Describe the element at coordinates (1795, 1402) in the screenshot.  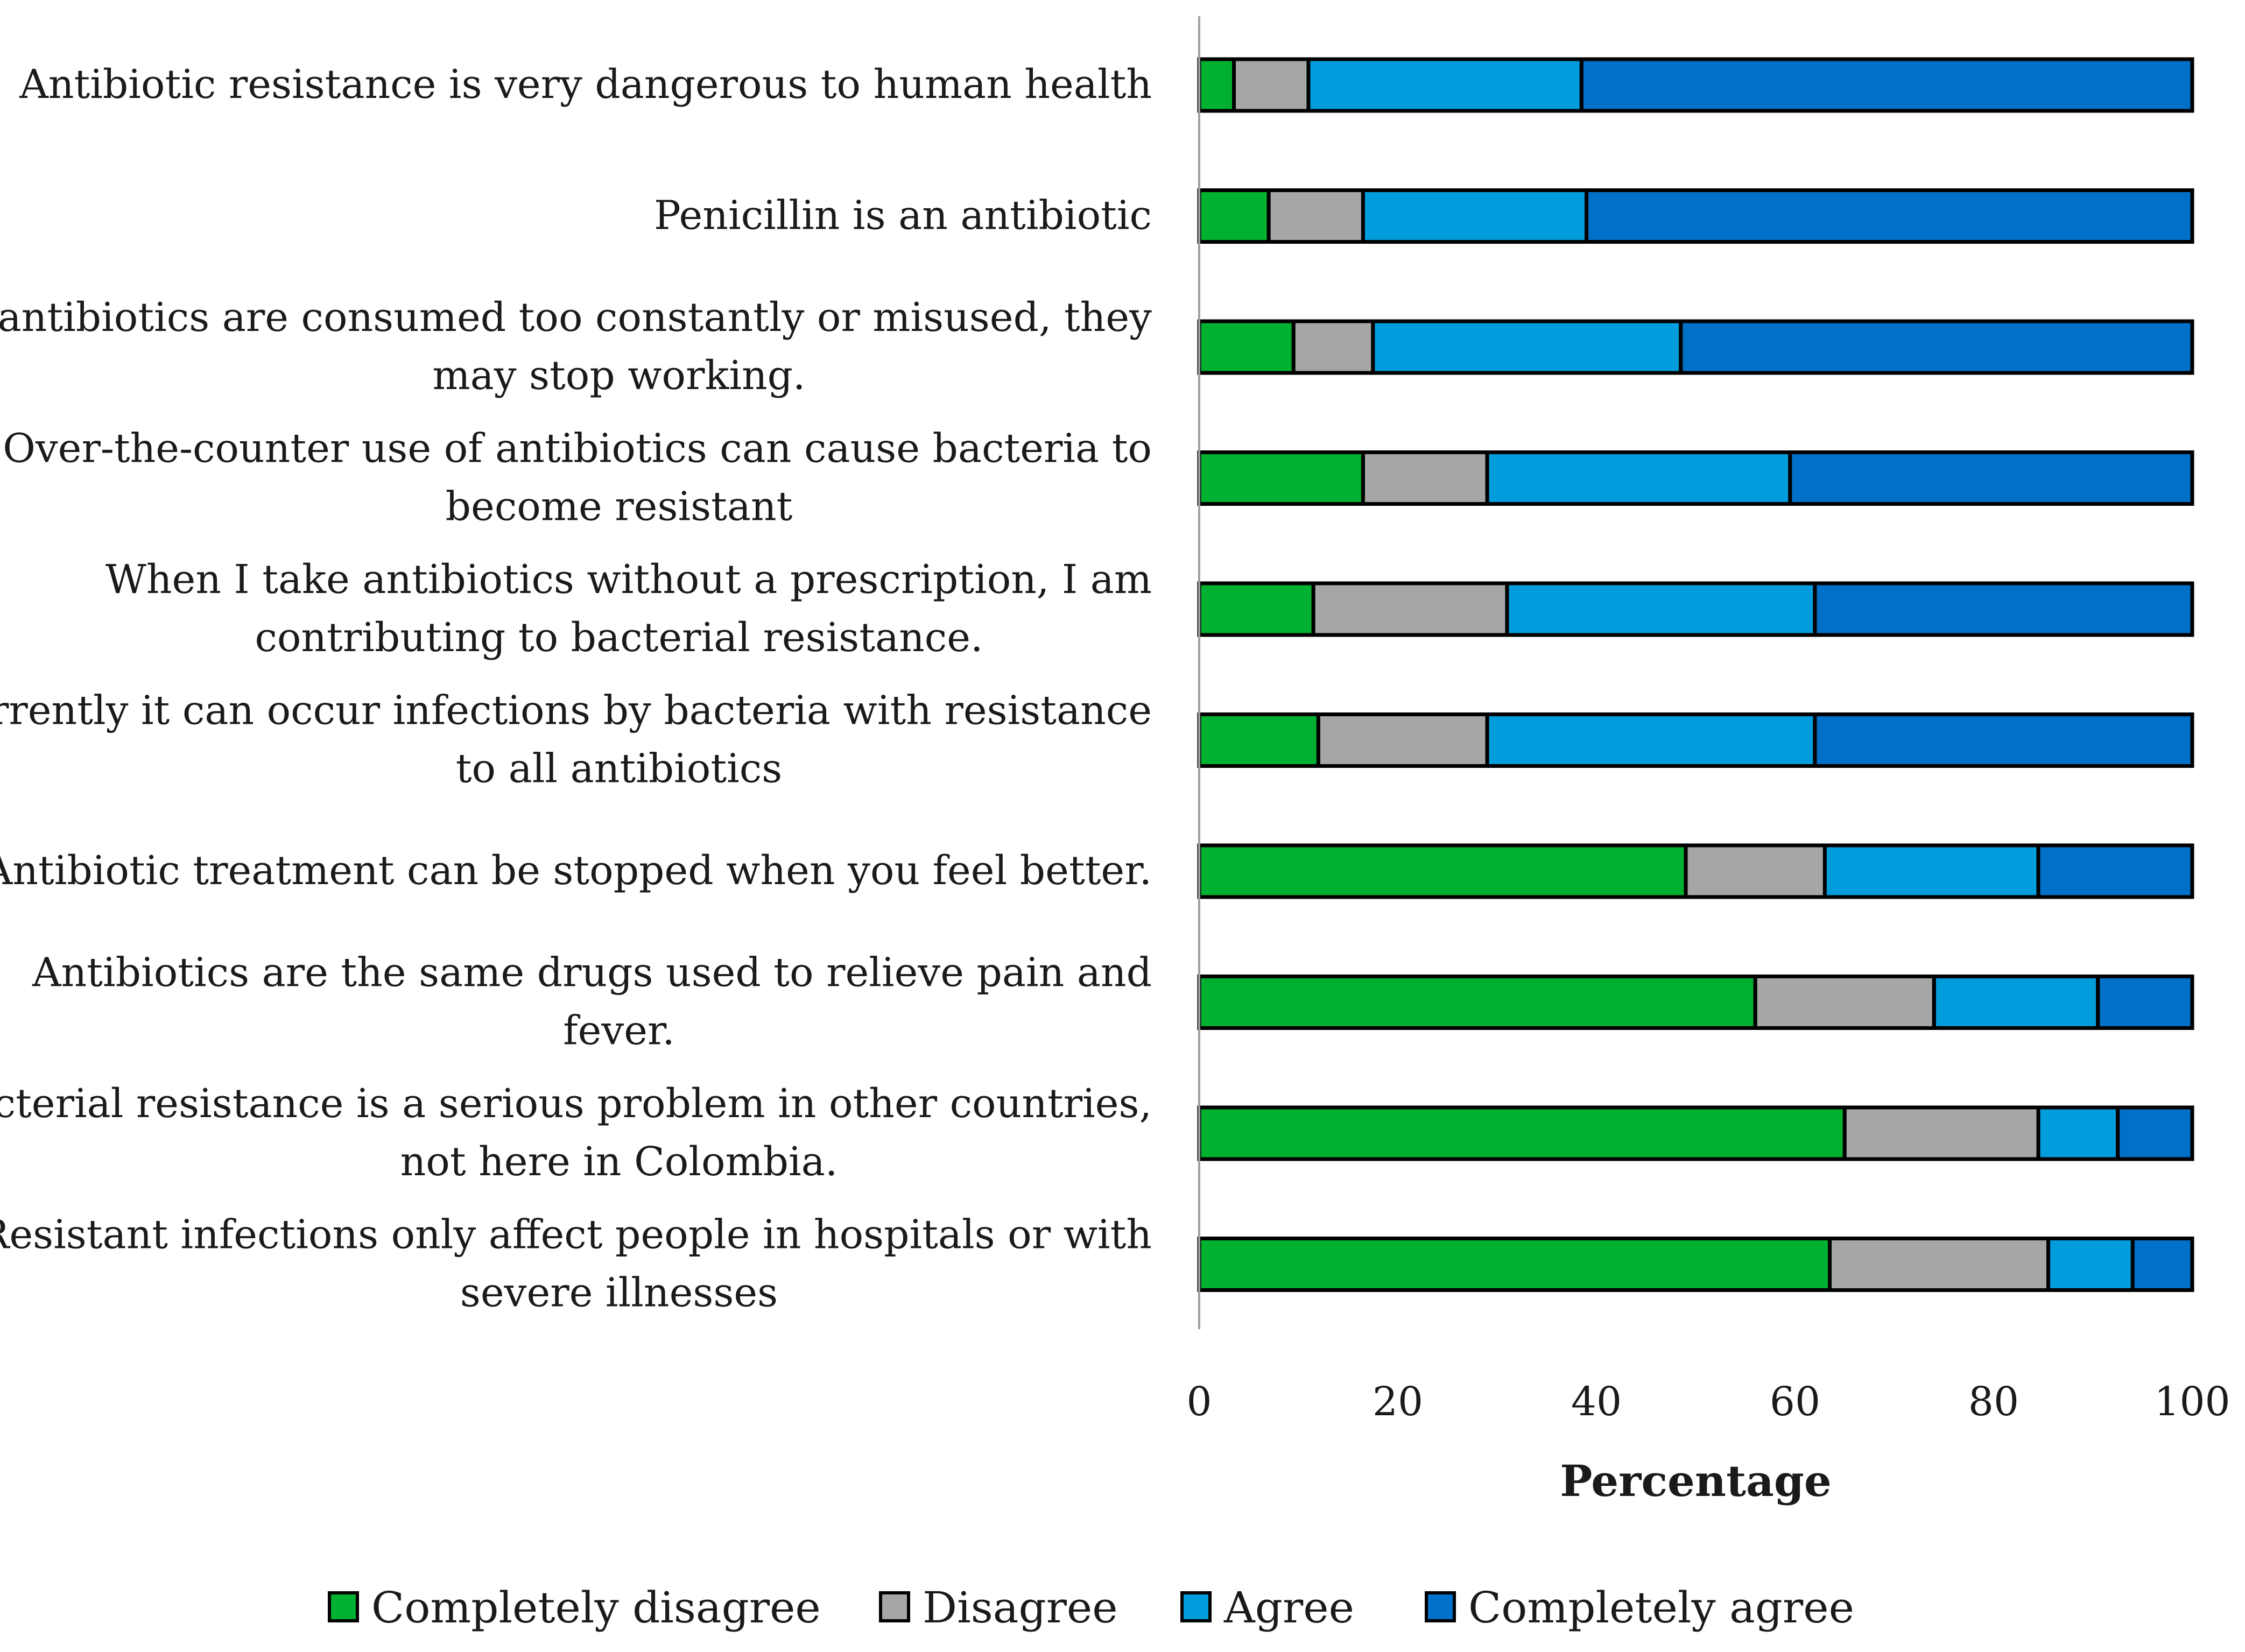
I see `x-tick-label-3: 60` at that location.